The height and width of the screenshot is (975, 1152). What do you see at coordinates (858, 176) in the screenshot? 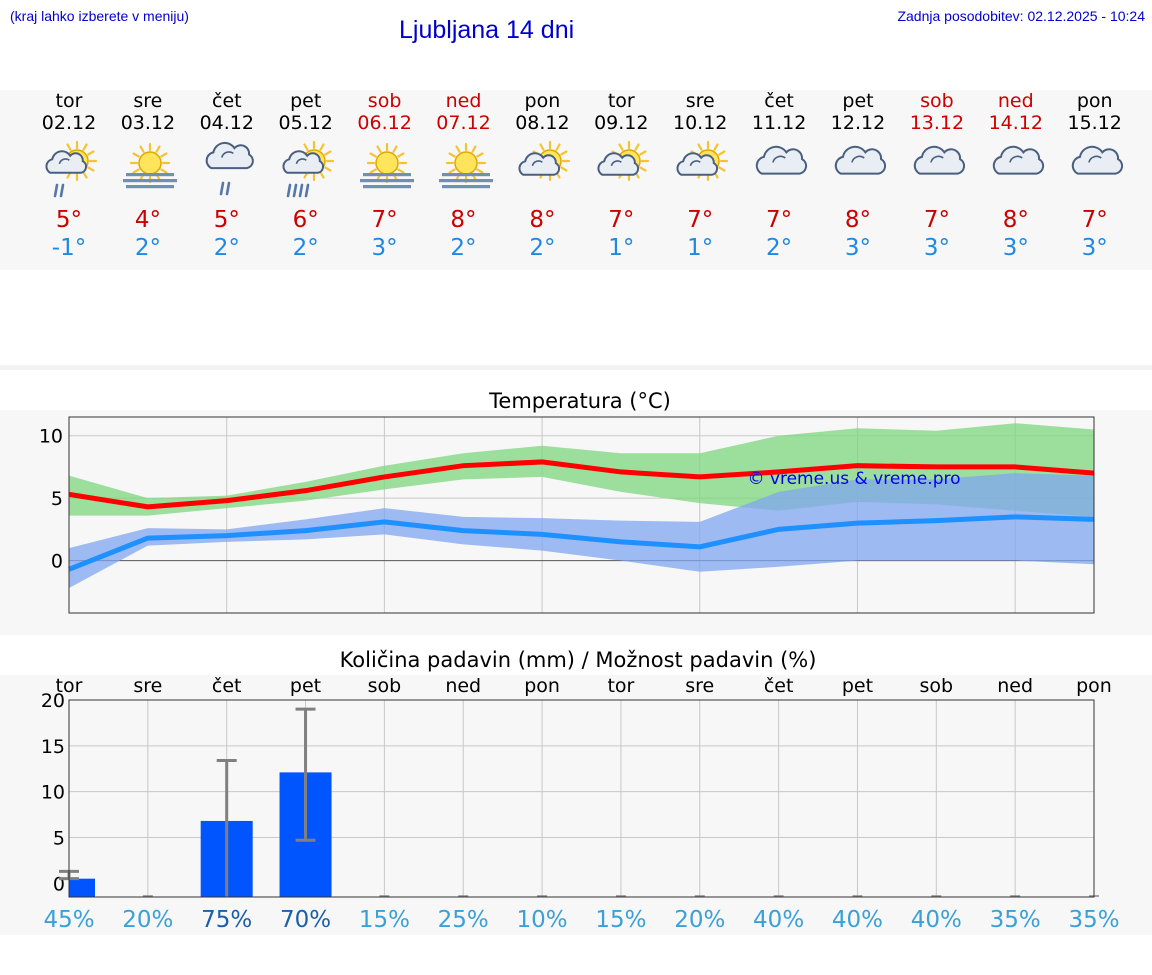
I see `day-forecast: pet 12.12 8° 3°` at bounding box center [858, 176].